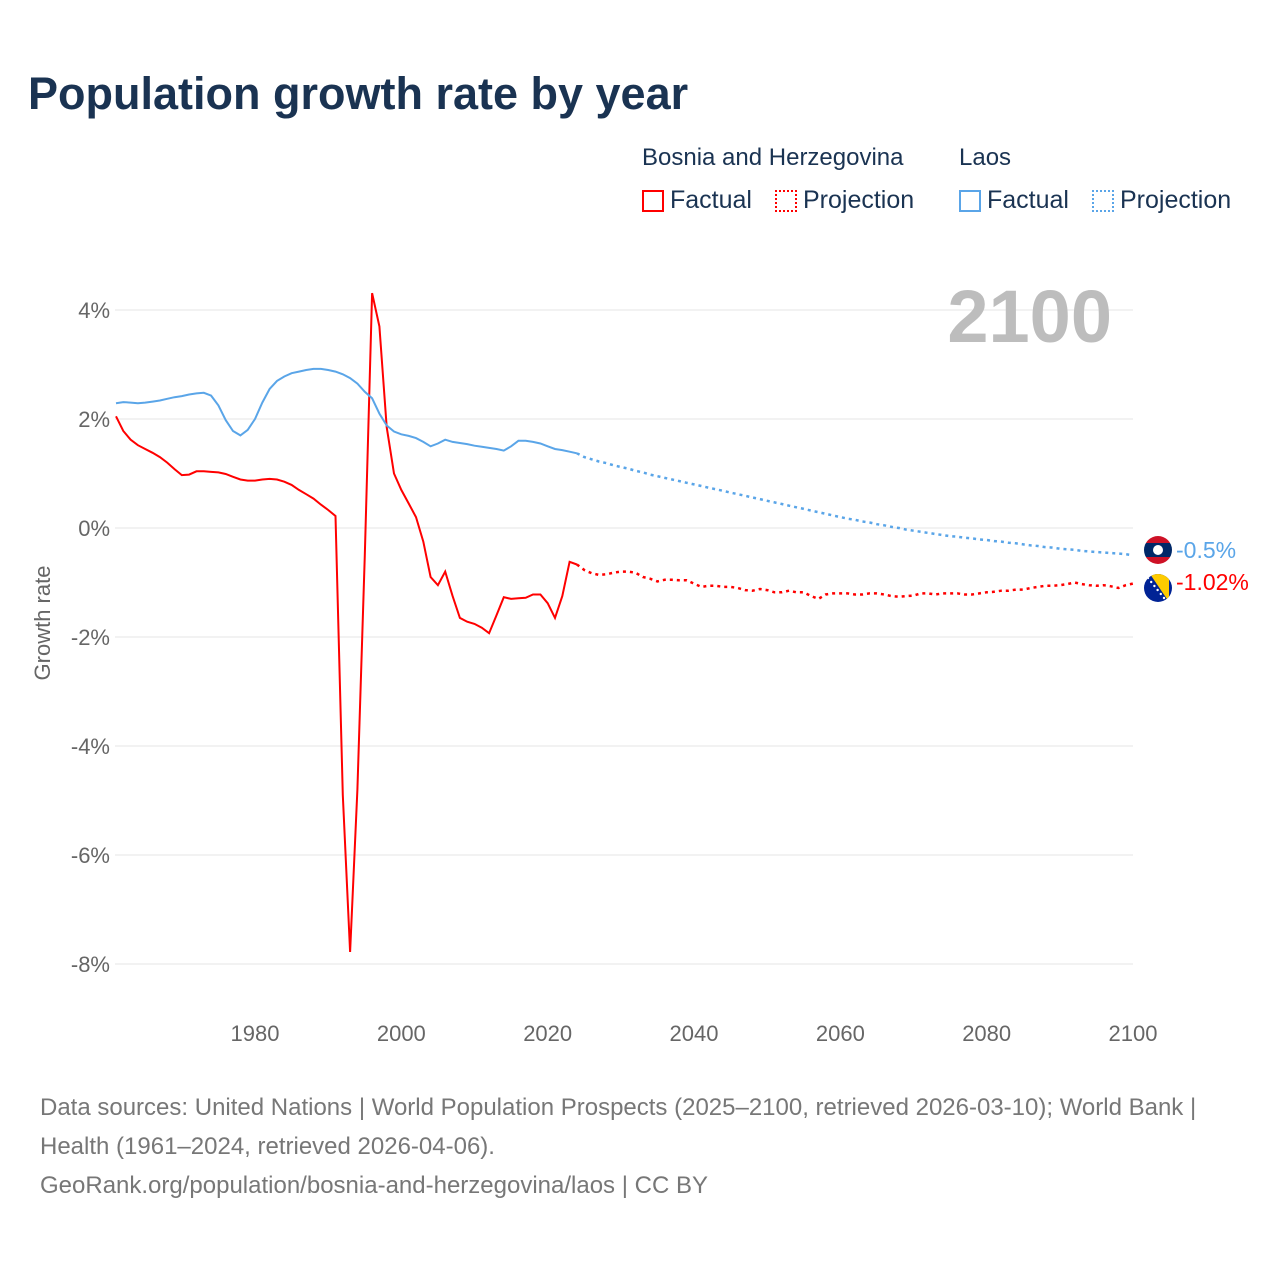 This screenshot has width=1280, height=1280. I want to click on laos-factual-line, so click(346, 411).